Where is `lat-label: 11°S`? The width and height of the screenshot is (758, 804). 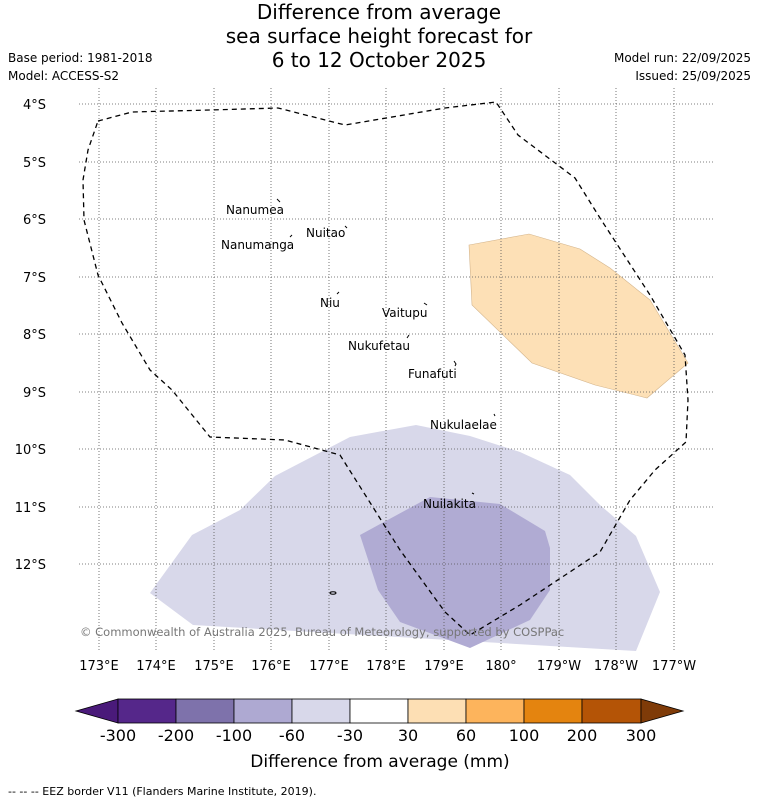
lat-label: 11°S is located at coordinates (30, 508).